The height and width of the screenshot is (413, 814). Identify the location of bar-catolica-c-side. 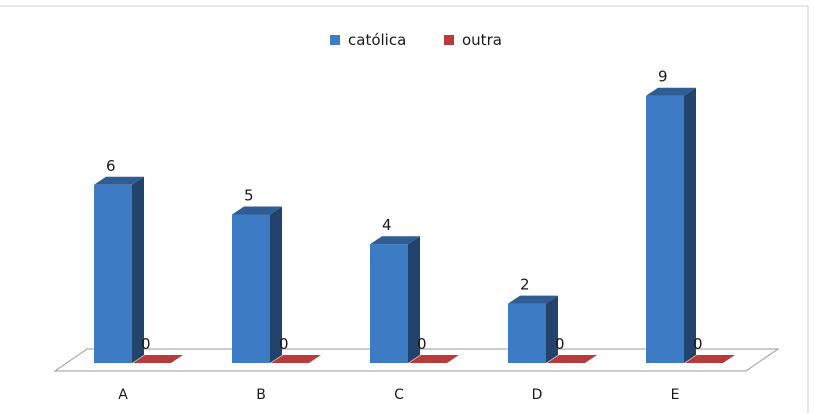
(414, 299).